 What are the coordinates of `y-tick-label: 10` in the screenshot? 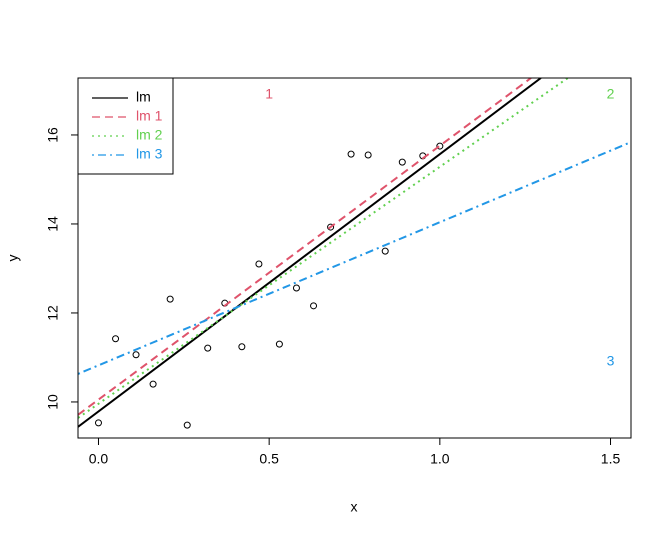 It's located at (53, 402).